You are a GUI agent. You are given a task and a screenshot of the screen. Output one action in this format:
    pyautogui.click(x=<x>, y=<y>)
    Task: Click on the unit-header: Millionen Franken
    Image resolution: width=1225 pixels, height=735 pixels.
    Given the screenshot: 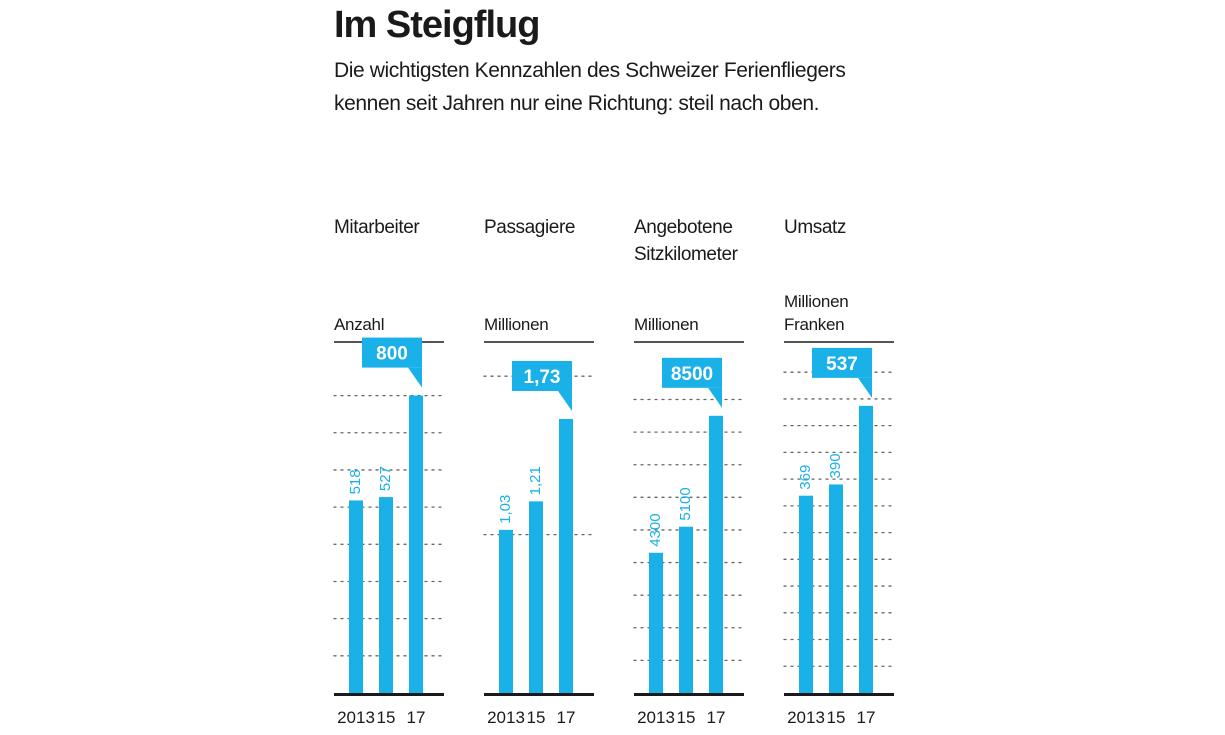 What is the action you would take?
    pyautogui.click(x=839, y=314)
    